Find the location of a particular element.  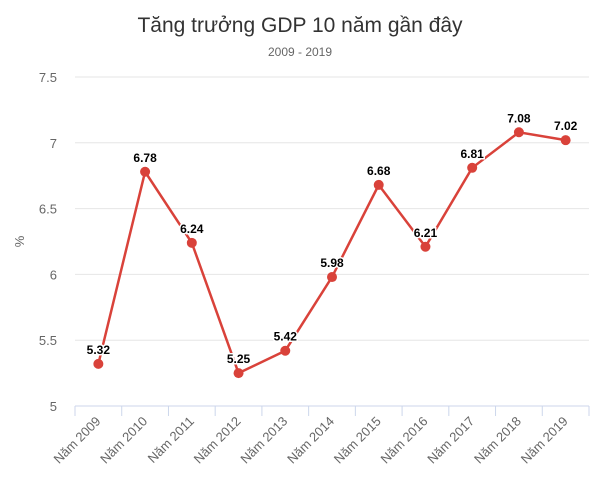

y-tick-label: 5.5 is located at coordinates (48, 340).